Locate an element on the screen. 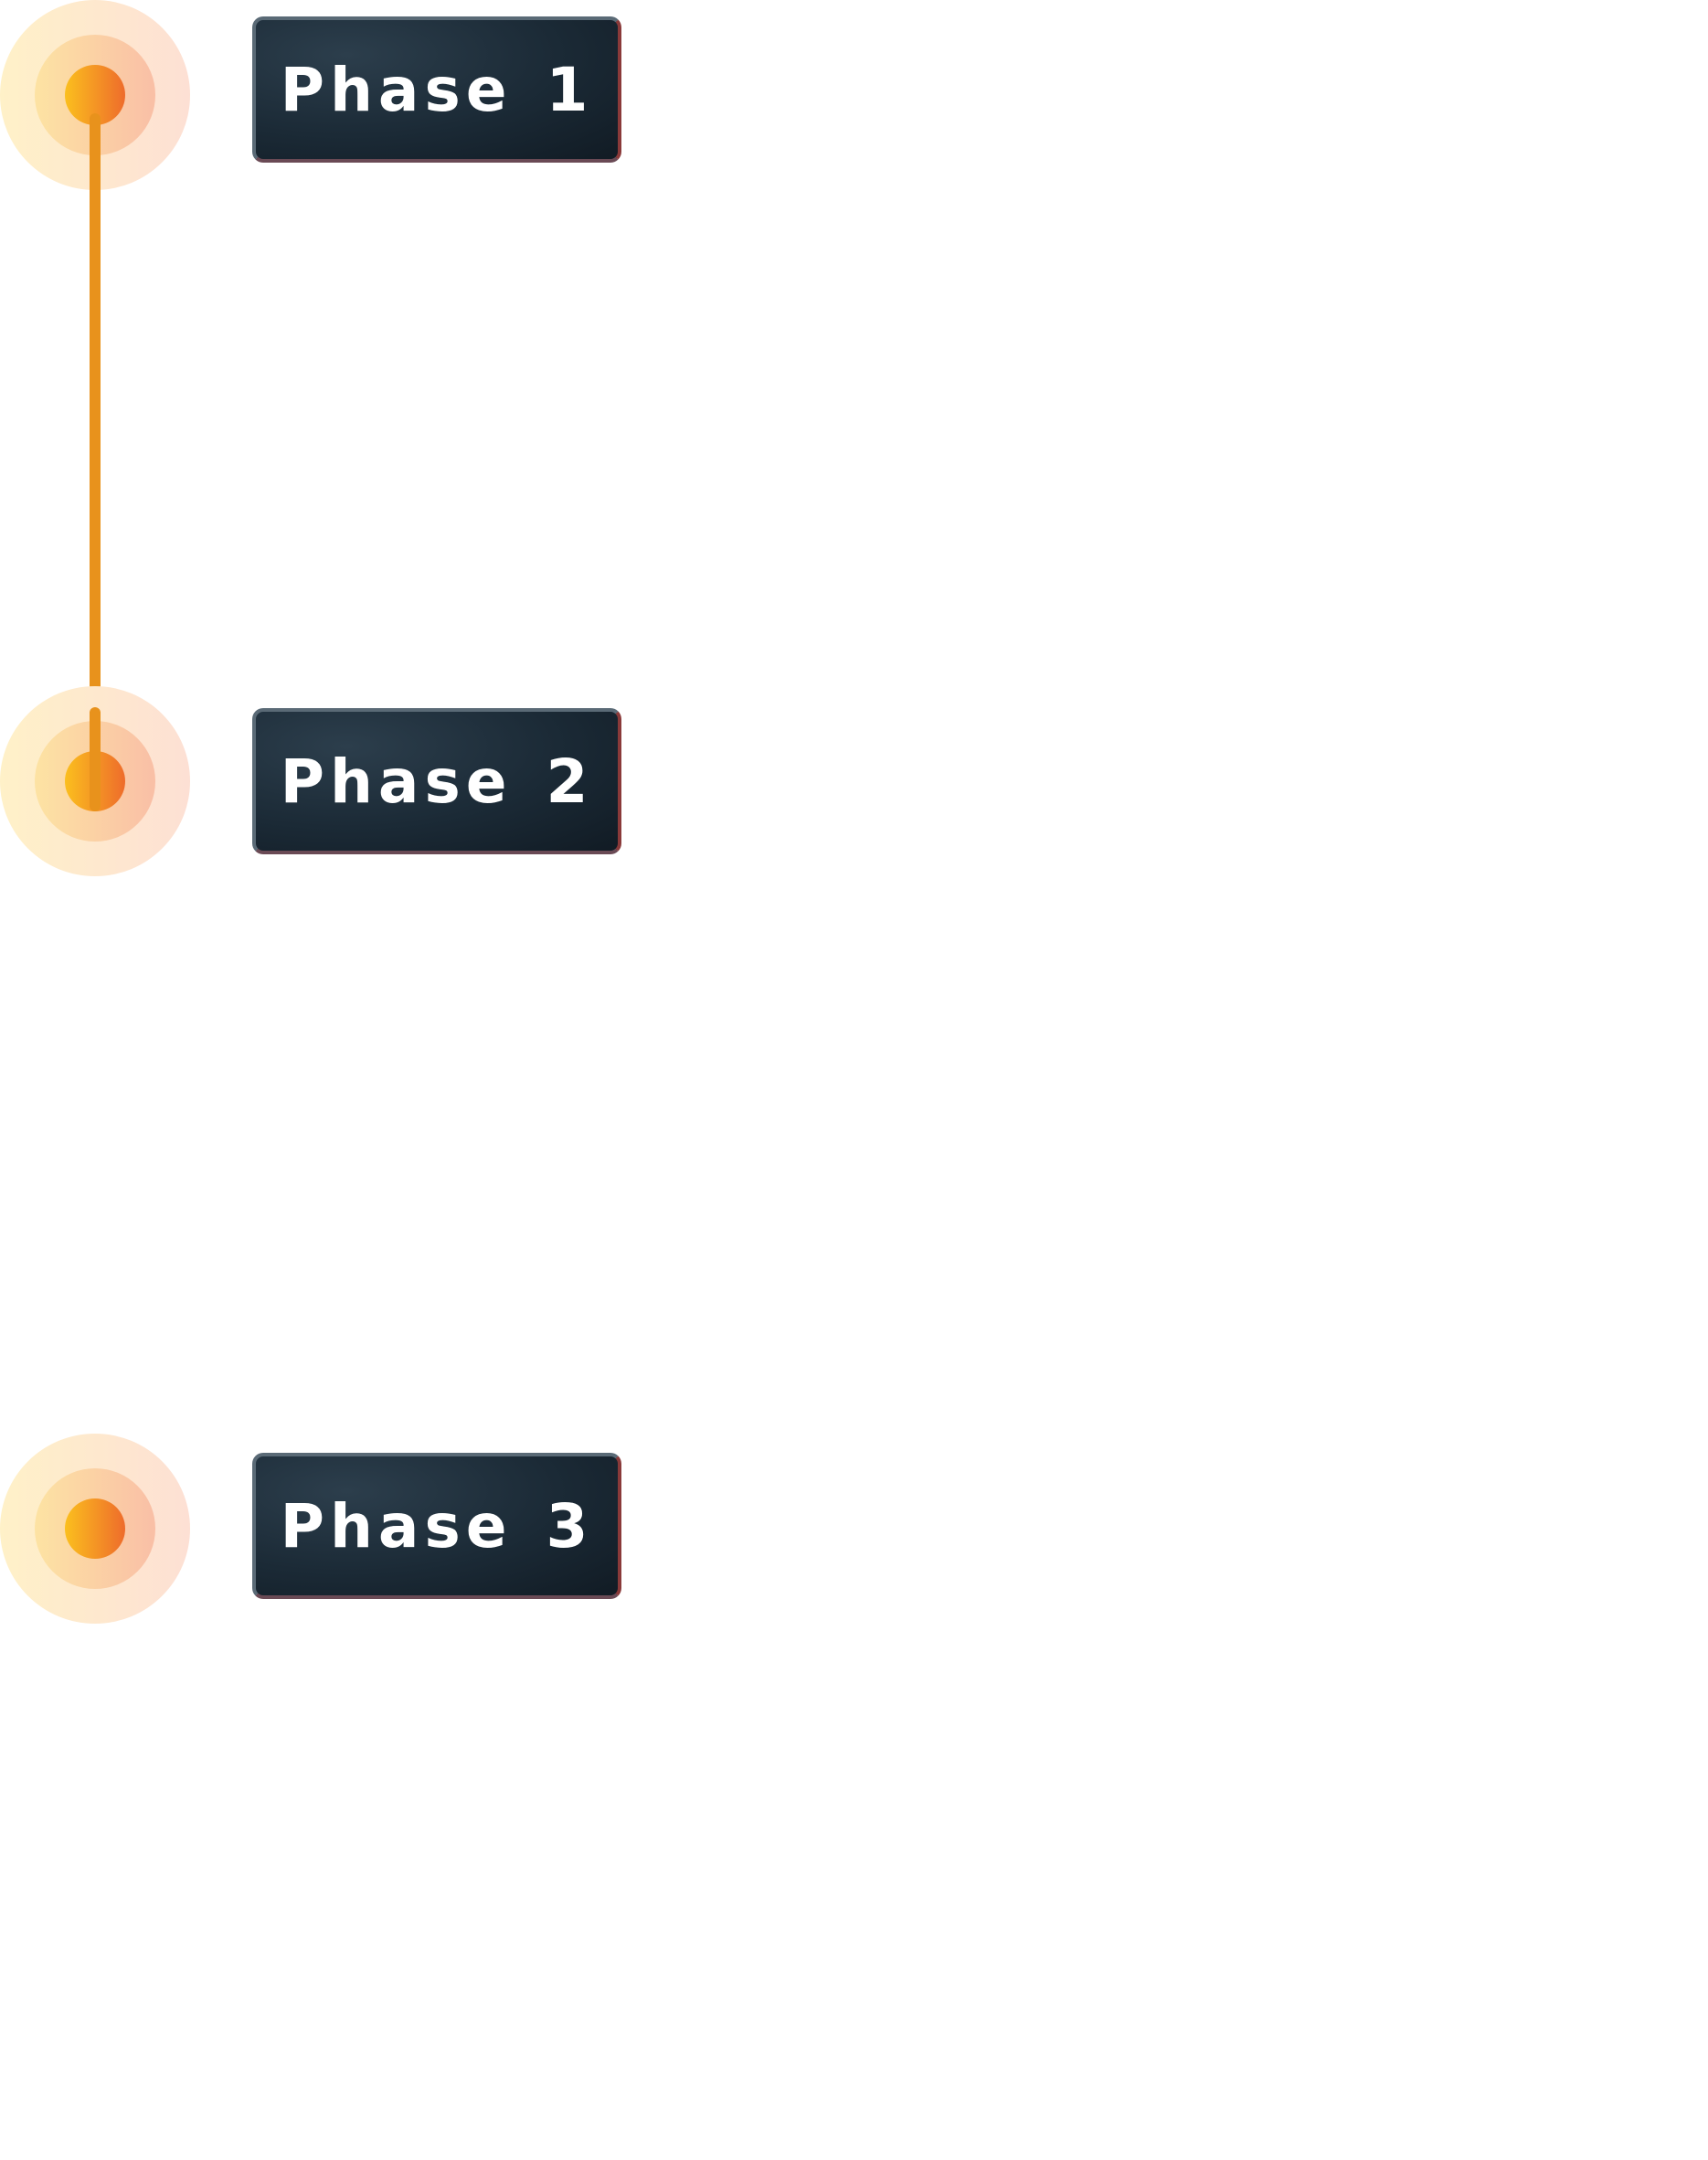  phase-3-label: Phase 3 is located at coordinates (436, 1526).